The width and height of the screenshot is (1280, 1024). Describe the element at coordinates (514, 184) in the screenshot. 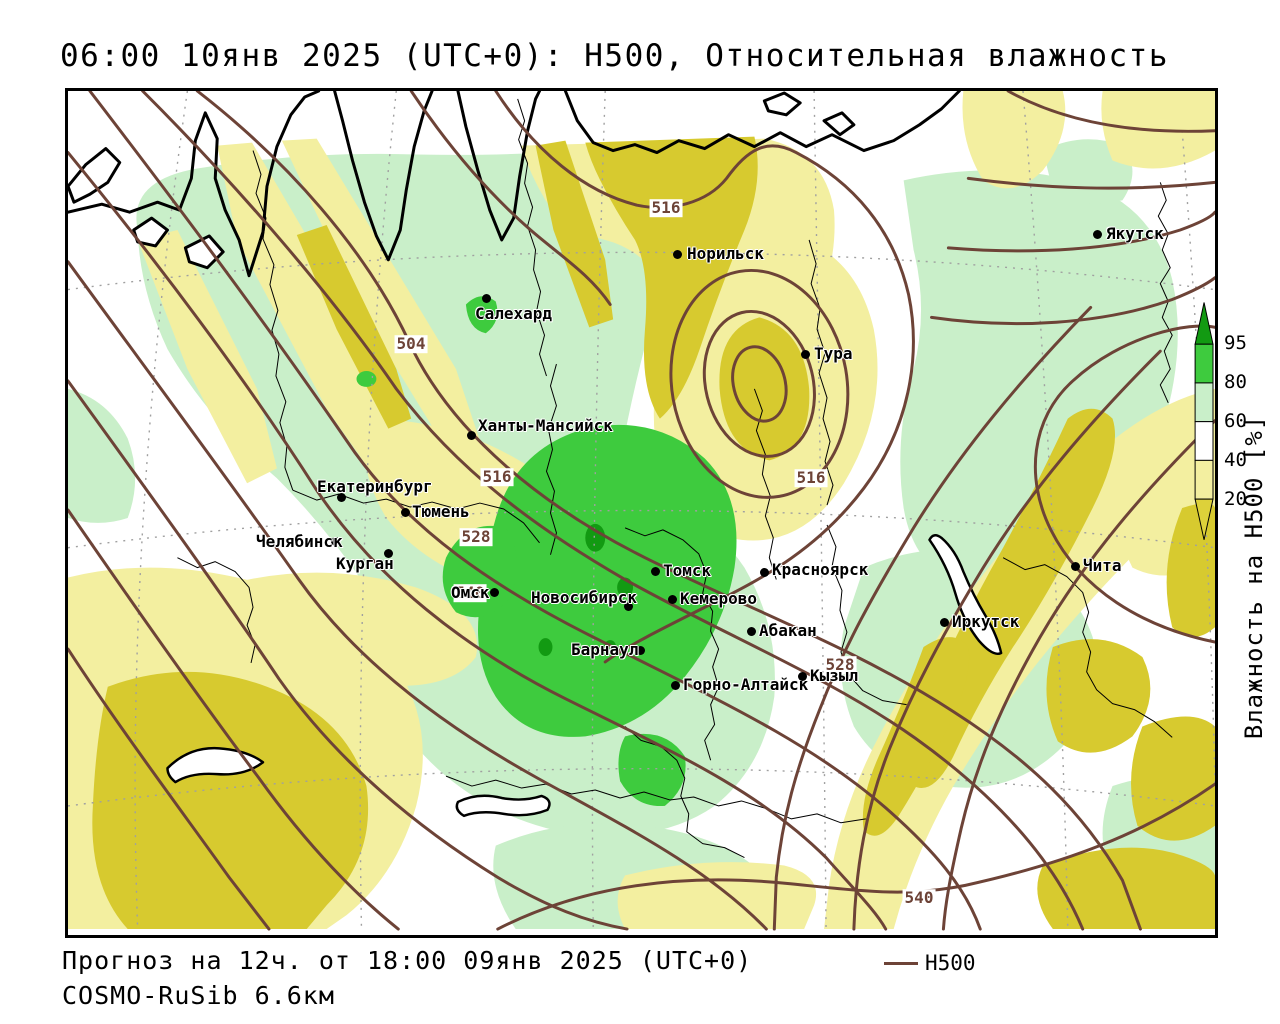

I see `coastline-layer` at that location.